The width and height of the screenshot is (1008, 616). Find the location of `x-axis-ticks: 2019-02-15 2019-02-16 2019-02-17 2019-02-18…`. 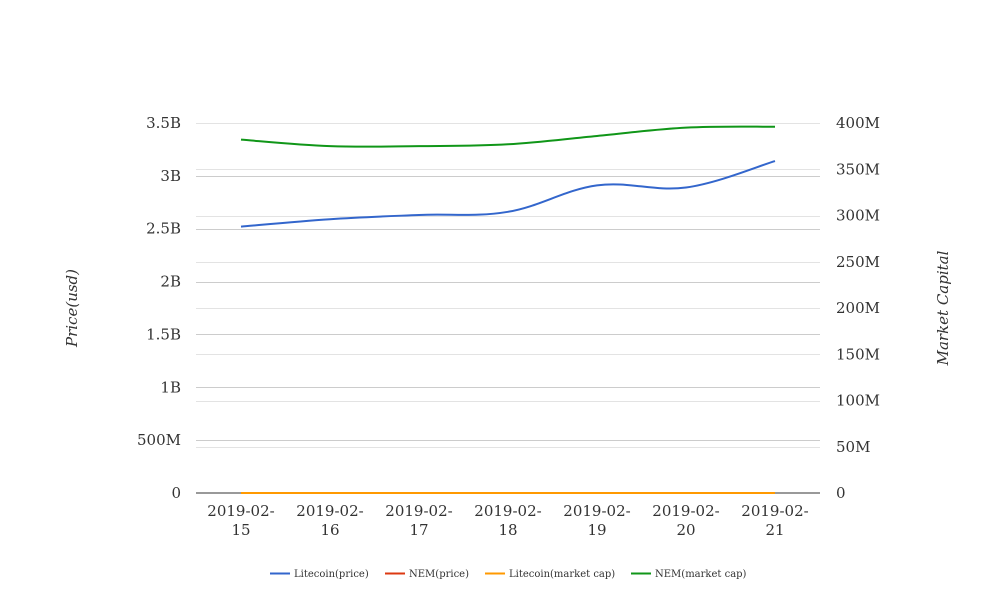

x-axis-ticks: 2019-02-15 2019-02-16 2019-02-17 2019-02-18… is located at coordinates (507, 520).